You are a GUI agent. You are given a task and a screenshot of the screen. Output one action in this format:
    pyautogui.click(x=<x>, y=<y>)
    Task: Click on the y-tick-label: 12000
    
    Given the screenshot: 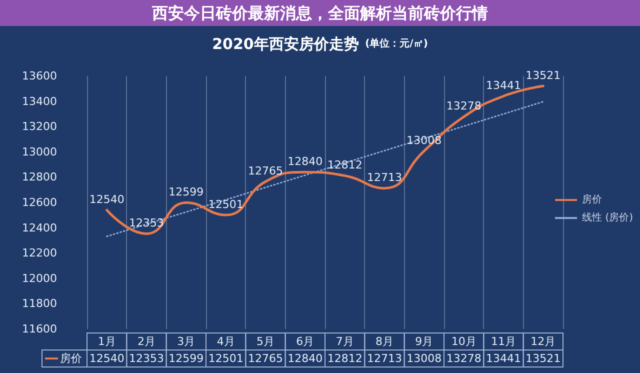 What is the action you would take?
    pyautogui.click(x=39, y=278)
    